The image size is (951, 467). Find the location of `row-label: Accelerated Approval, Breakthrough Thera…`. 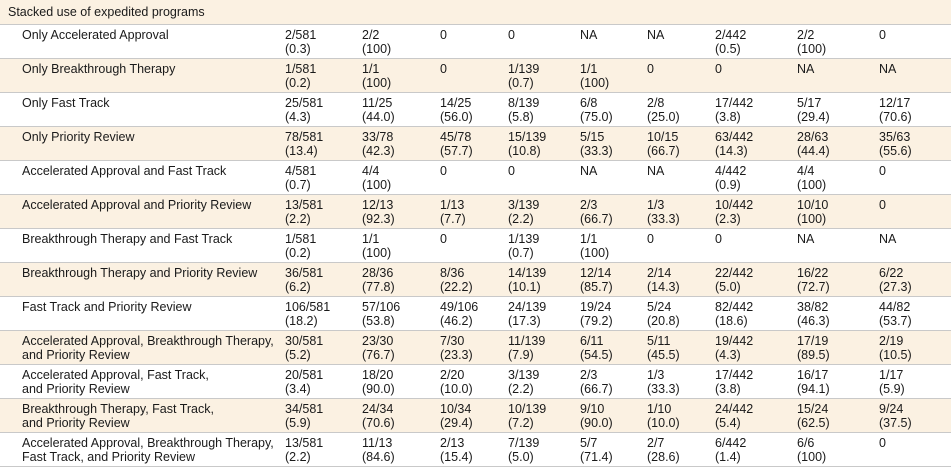

row-label: Accelerated Approval, Breakthrough Thera… is located at coordinates (142, 449).